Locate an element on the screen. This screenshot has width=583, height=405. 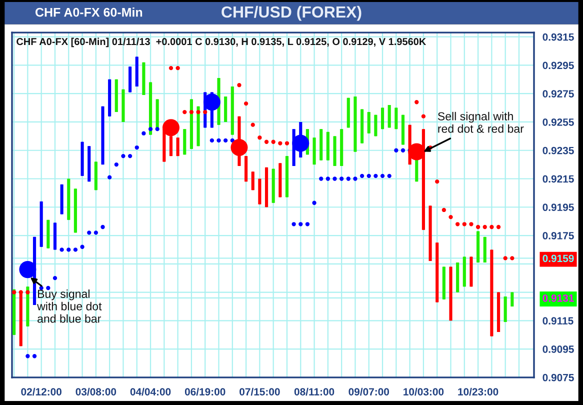
y-tick-label: 0.9195 is located at coordinates (558, 208).